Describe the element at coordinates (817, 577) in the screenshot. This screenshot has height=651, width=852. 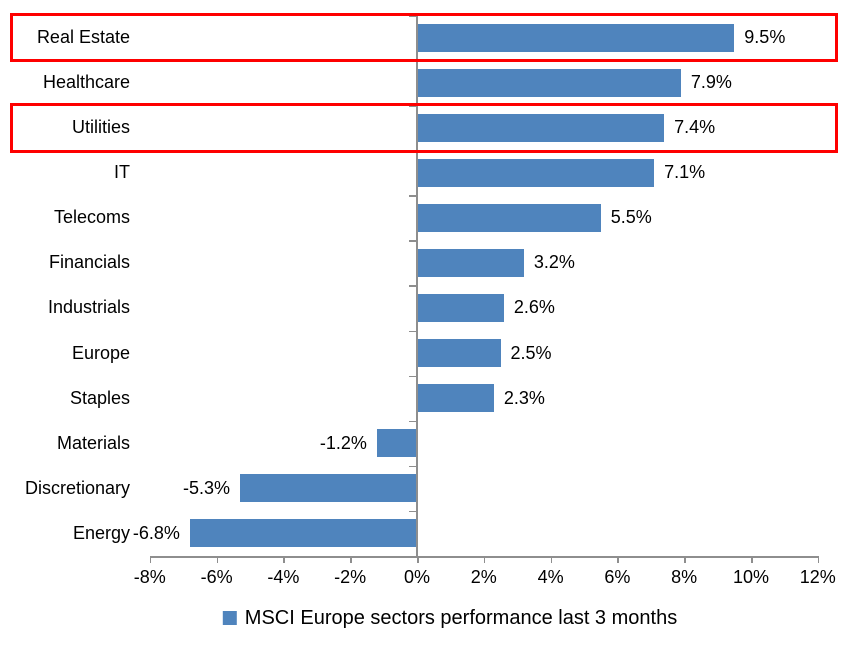
I see `value-axis-tick-label: 12%` at that location.